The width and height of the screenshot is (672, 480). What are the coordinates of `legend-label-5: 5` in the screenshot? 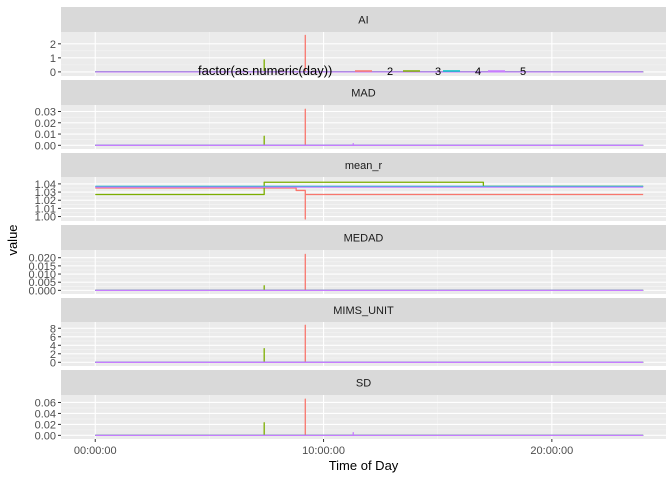 It's located at (523, 72).